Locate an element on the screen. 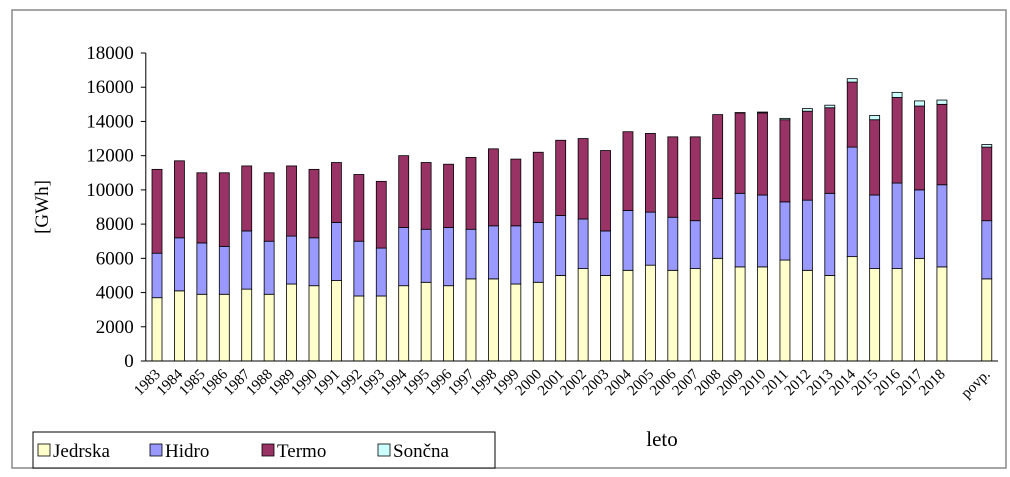 Image resolution: width=1010 pixels, height=477 pixels. y-tick-label: 14000 is located at coordinates (110, 121).